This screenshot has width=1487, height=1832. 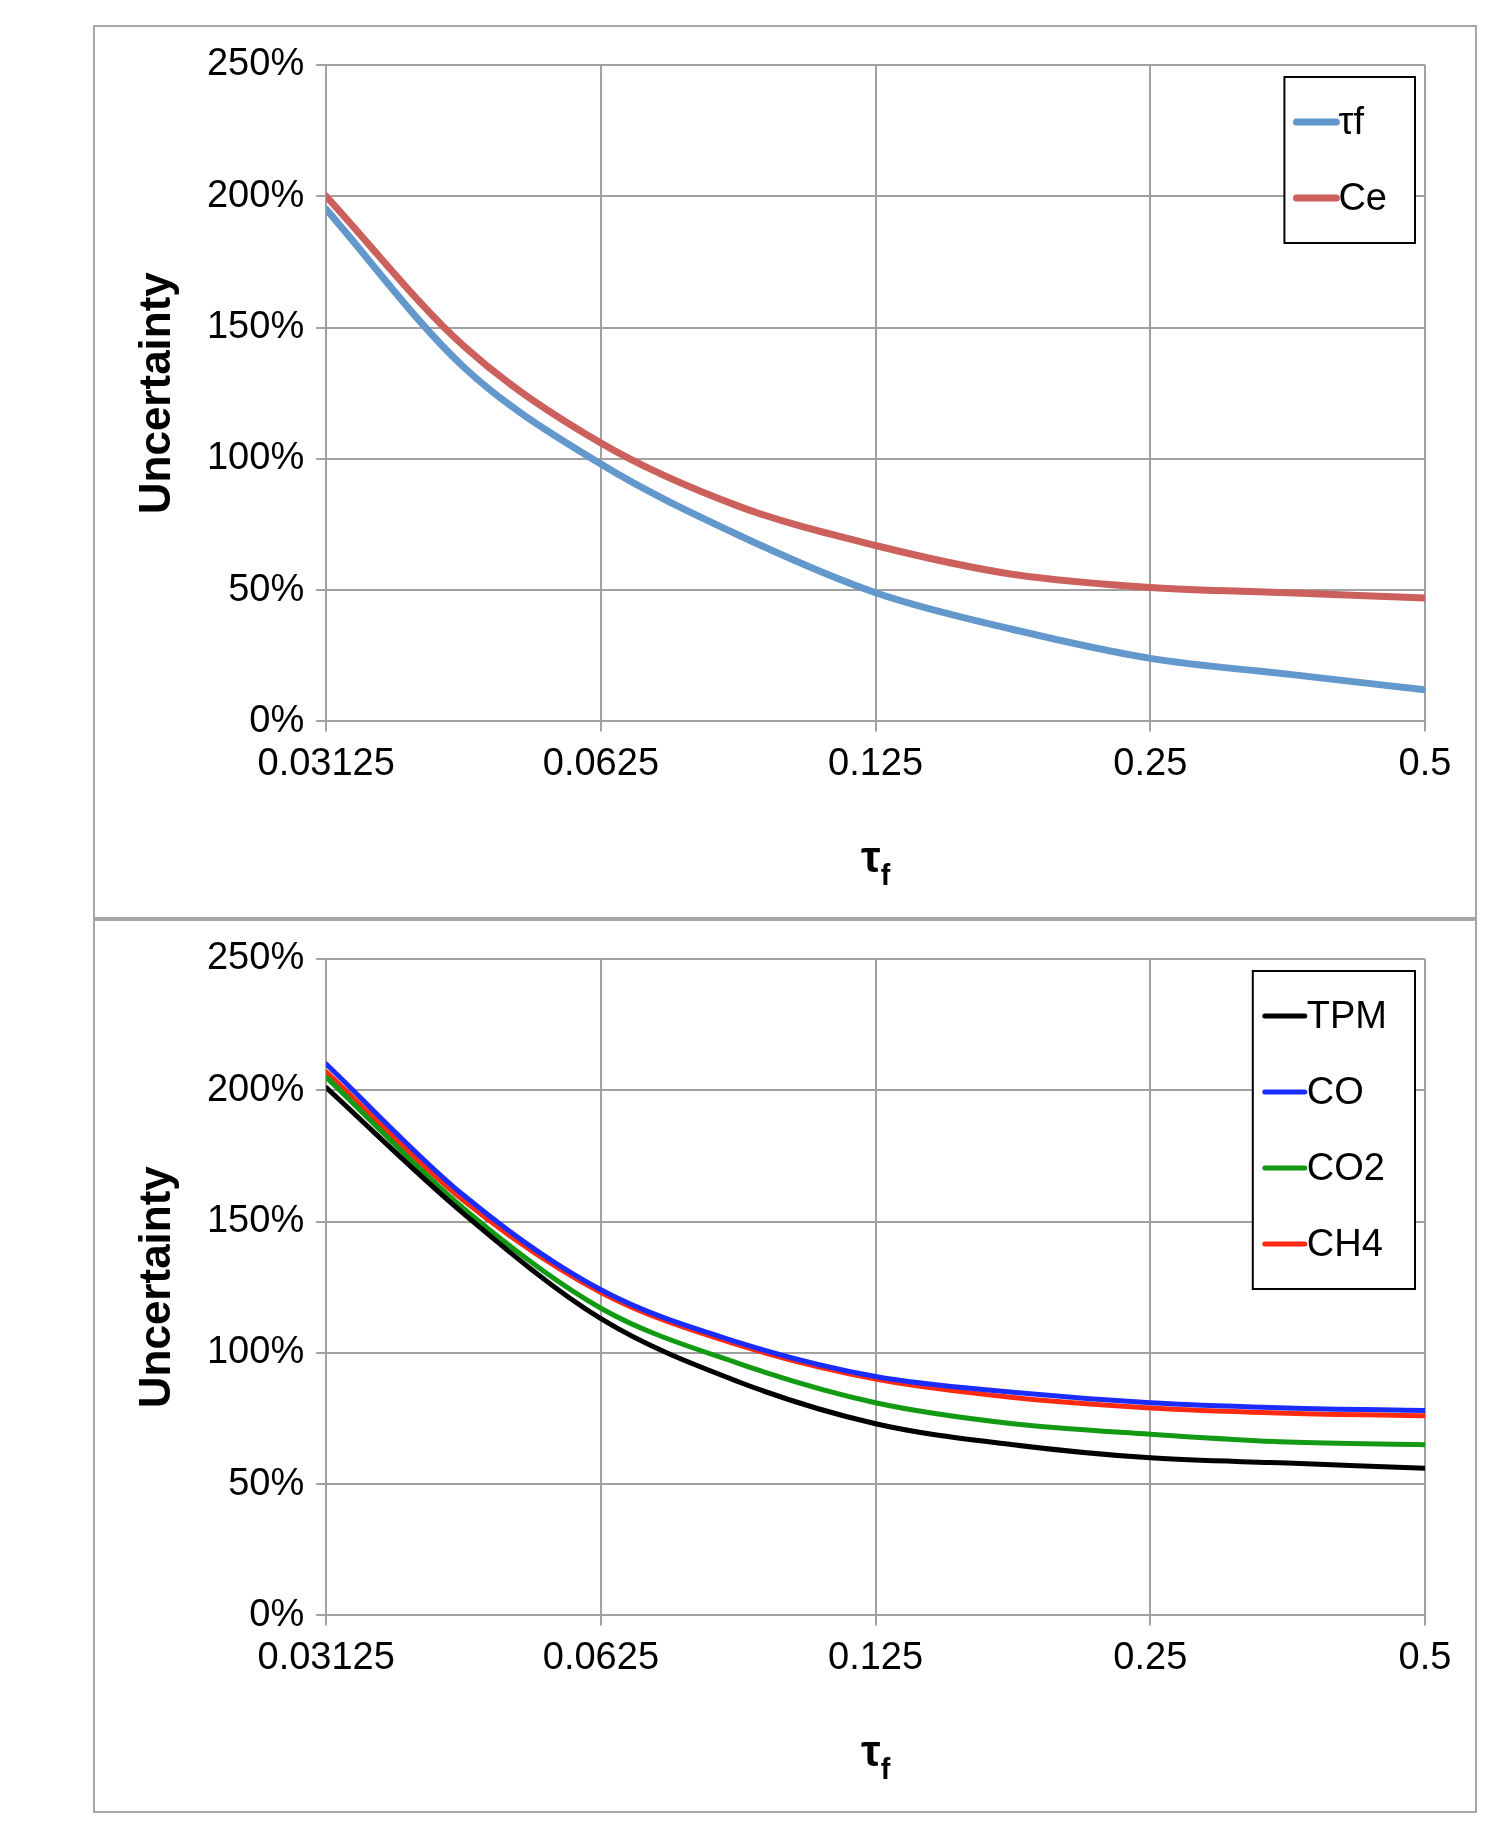 I want to click on legend-label: CH4, so click(x=1344, y=1243).